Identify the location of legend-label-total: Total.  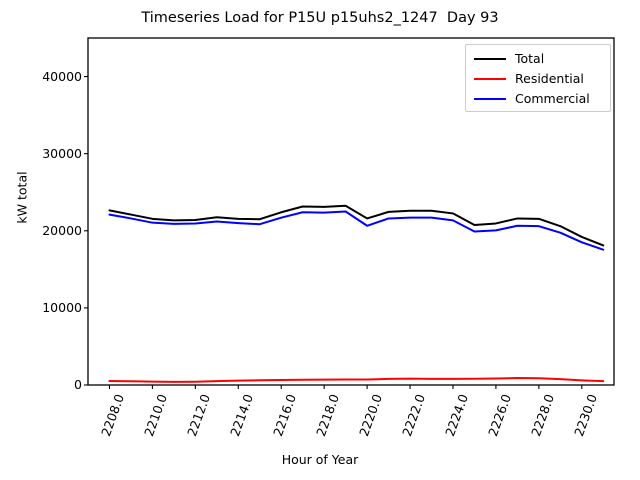
(530, 58).